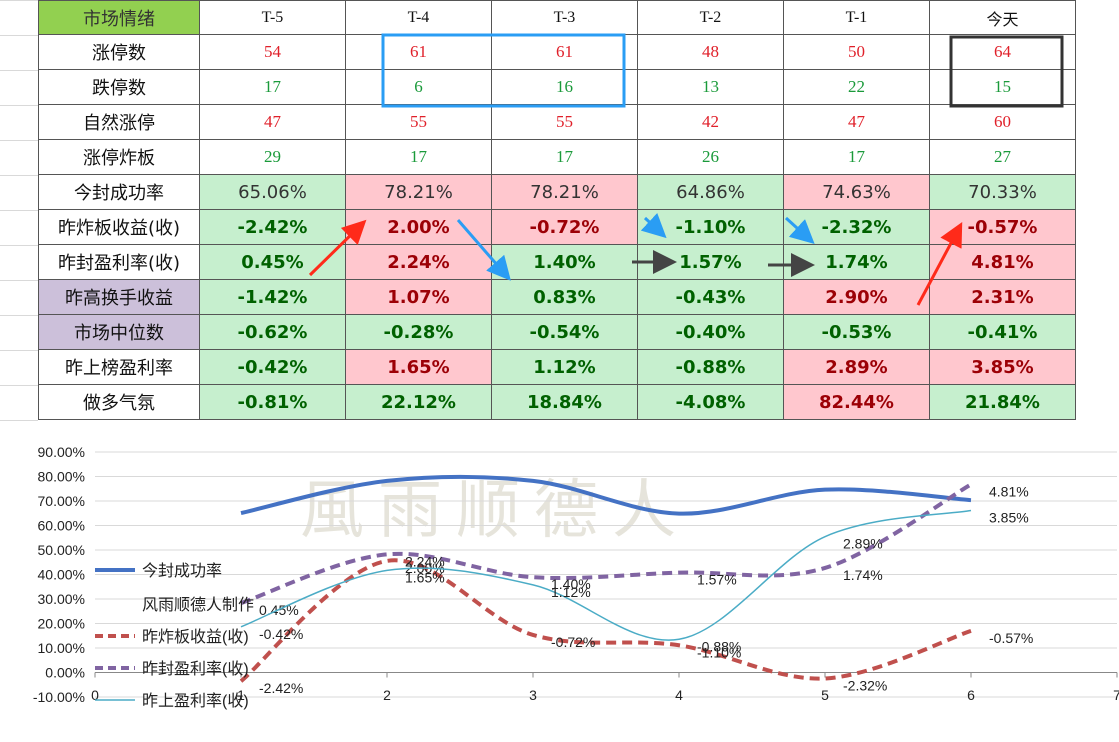 The height and width of the screenshot is (742, 1119). I want to click on table-cell: 61, so click(419, 52).